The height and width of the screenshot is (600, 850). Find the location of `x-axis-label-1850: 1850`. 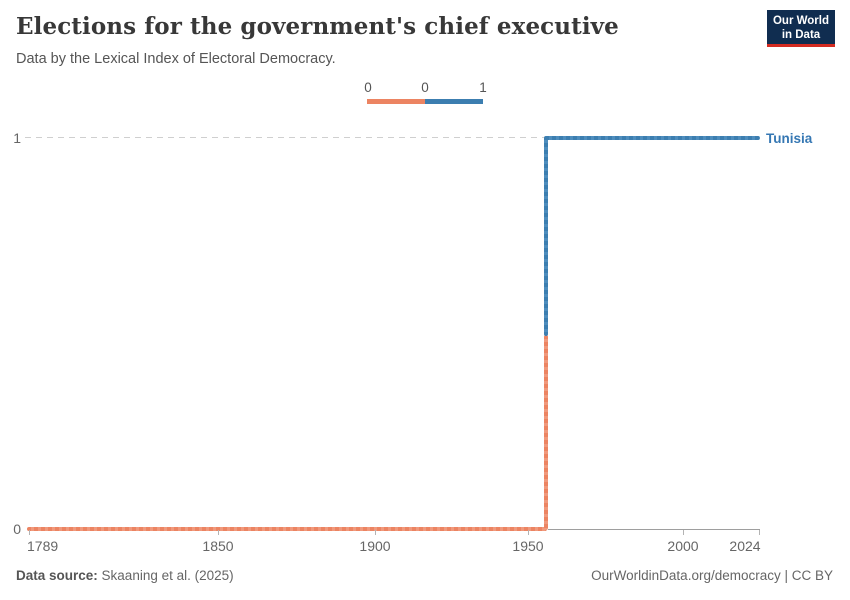

x-axis-label-1850: 1850 is located at coordinates (218, 546).